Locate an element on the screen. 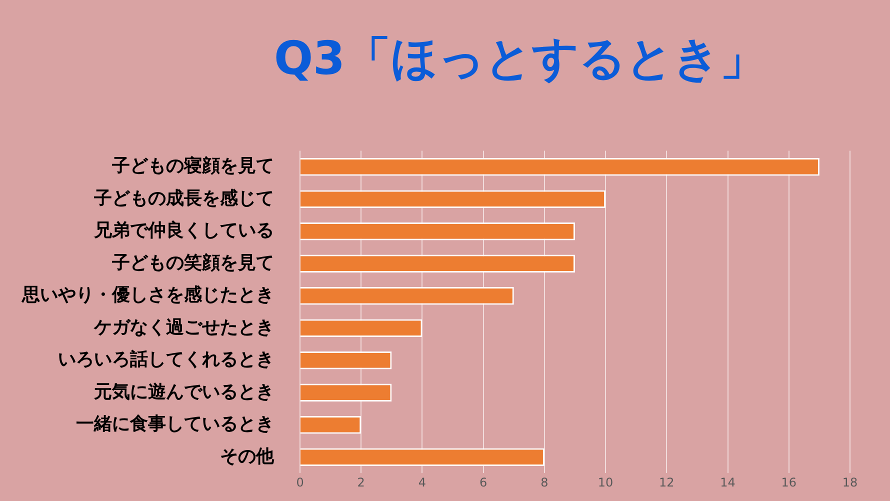 The height and width of the screenshot is (501, 890). chart-title: Q3「ほっとするとき」 is located at coordinates (520, 58).